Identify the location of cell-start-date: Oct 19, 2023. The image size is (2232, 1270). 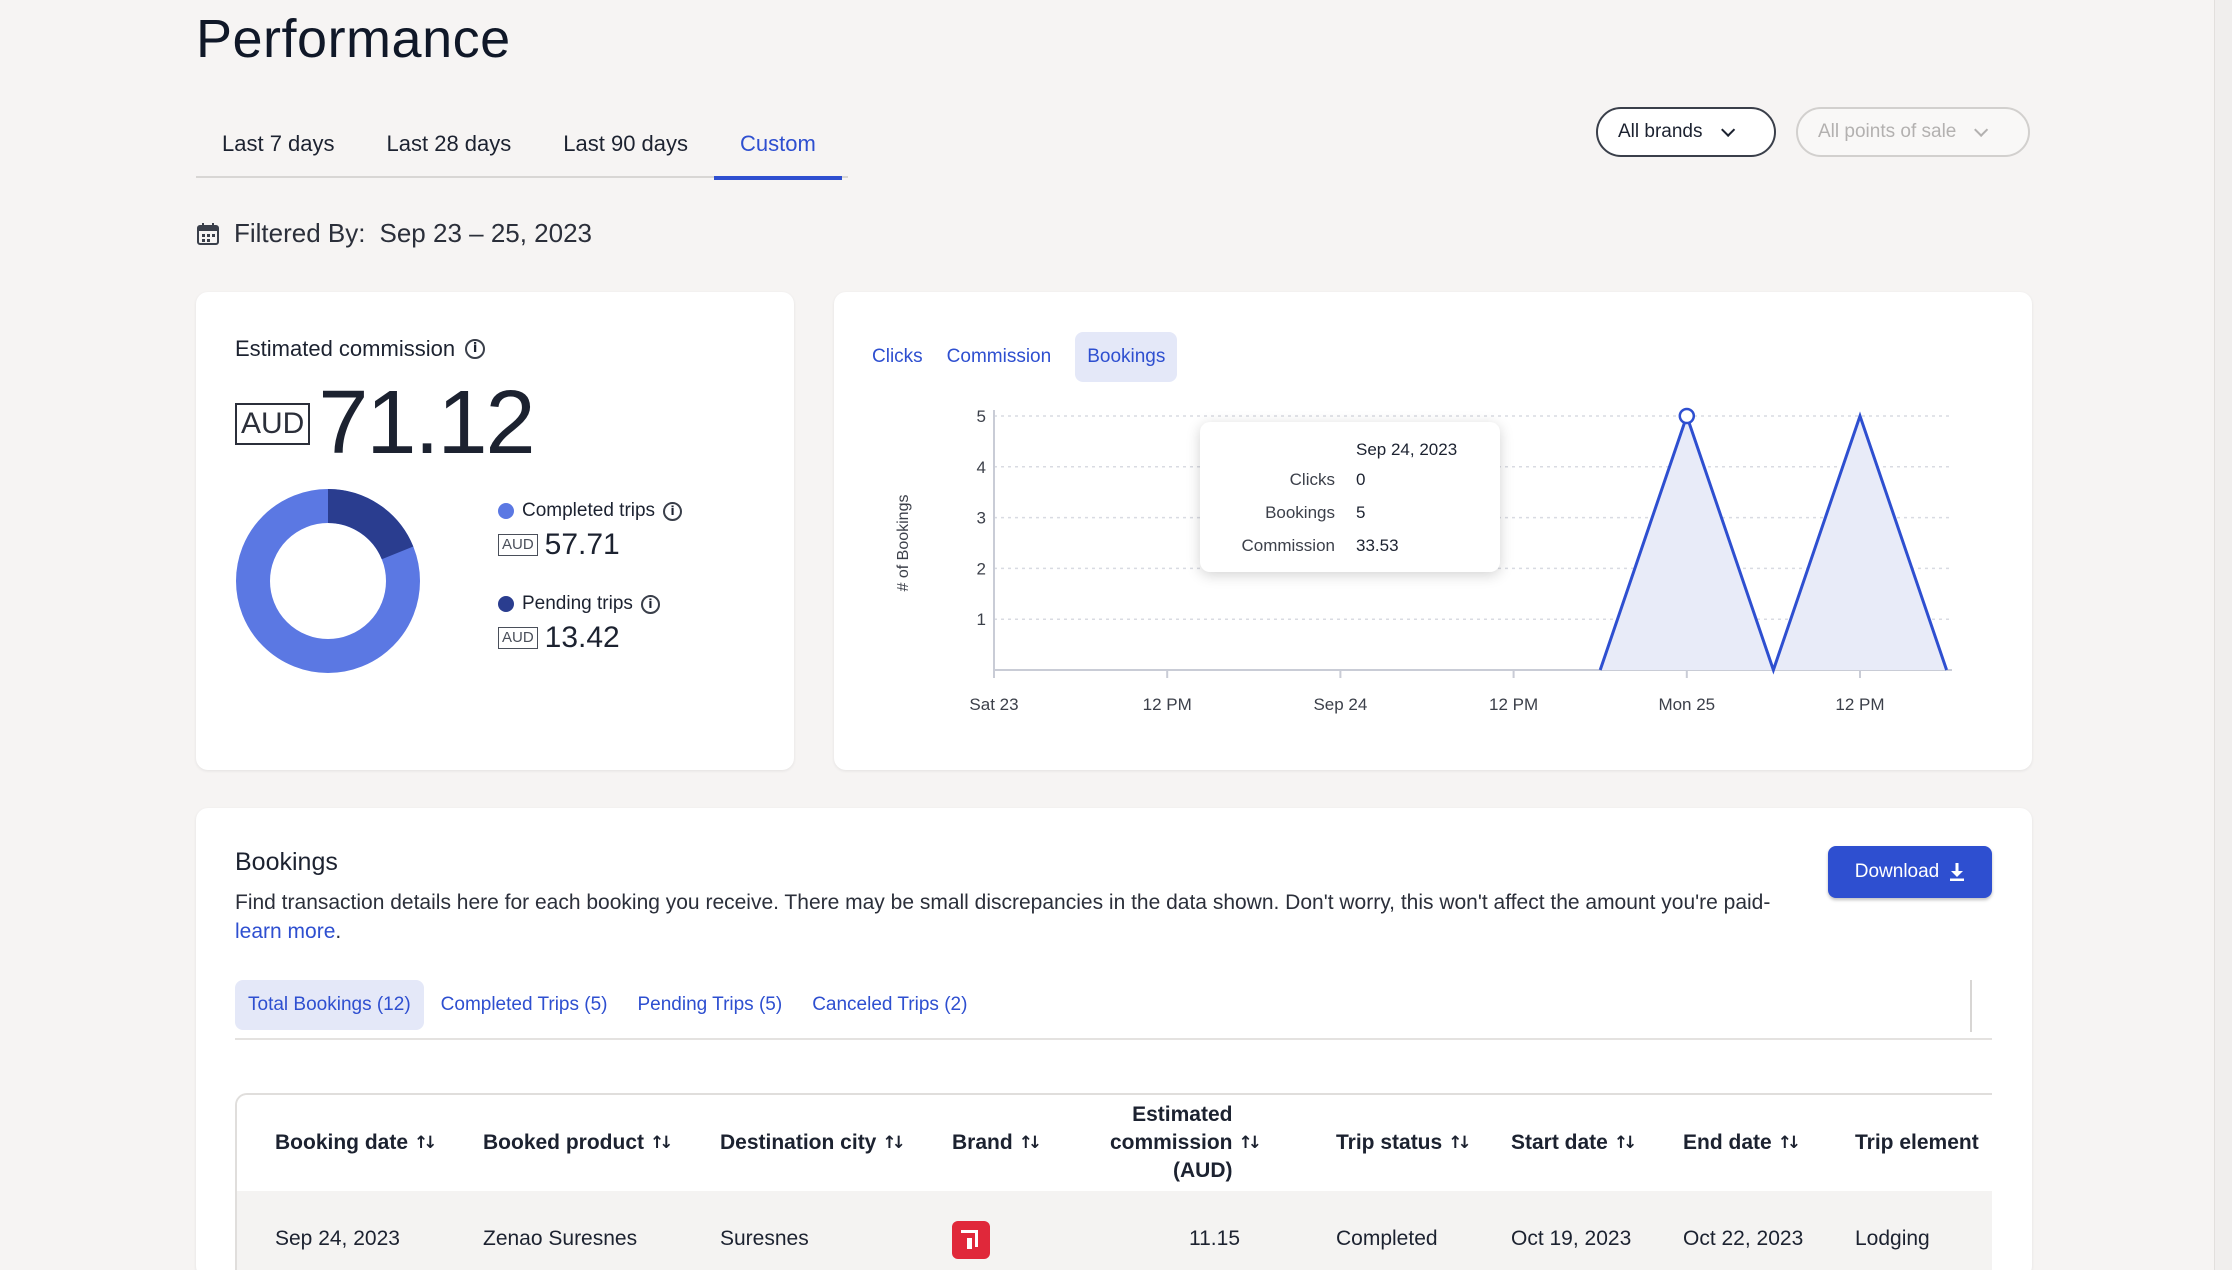
(1571, 1238).